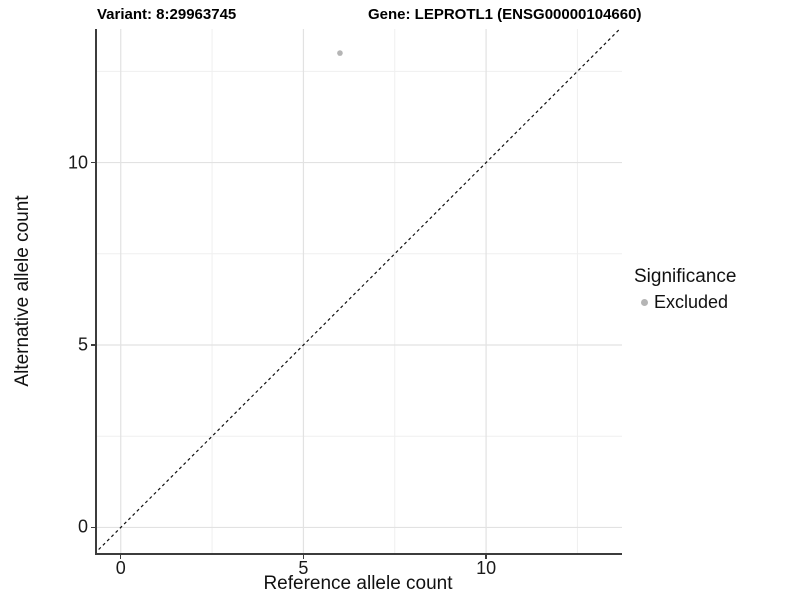 This screenshot has width=800, height=600. I want to click on y-tick-label: 10, so click(77, 162).